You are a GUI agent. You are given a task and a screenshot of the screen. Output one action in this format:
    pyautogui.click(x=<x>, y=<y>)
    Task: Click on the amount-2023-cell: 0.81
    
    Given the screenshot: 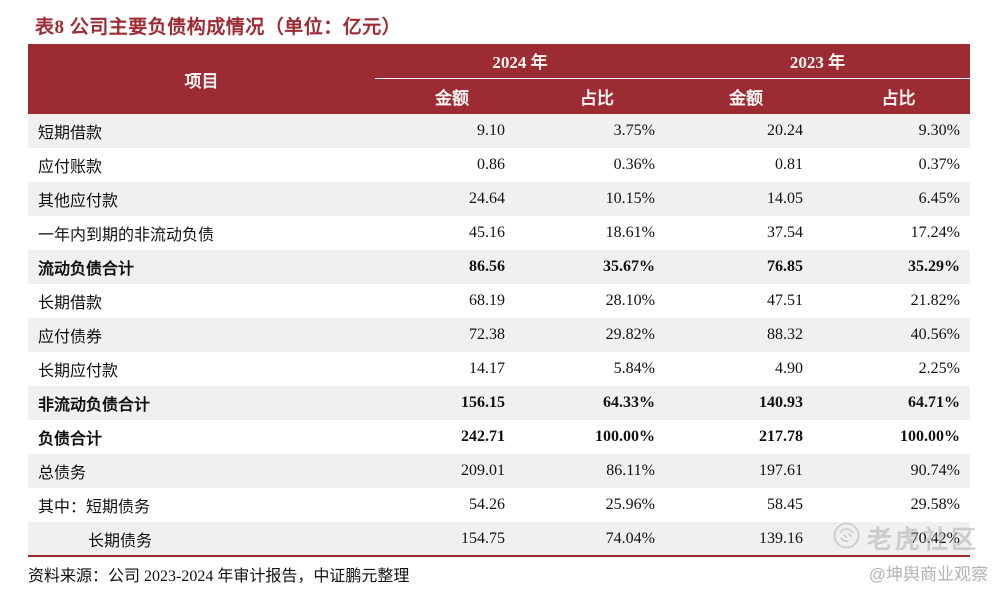 What is the action you would take?
    pyautogui.click(x=789, y=164)
    